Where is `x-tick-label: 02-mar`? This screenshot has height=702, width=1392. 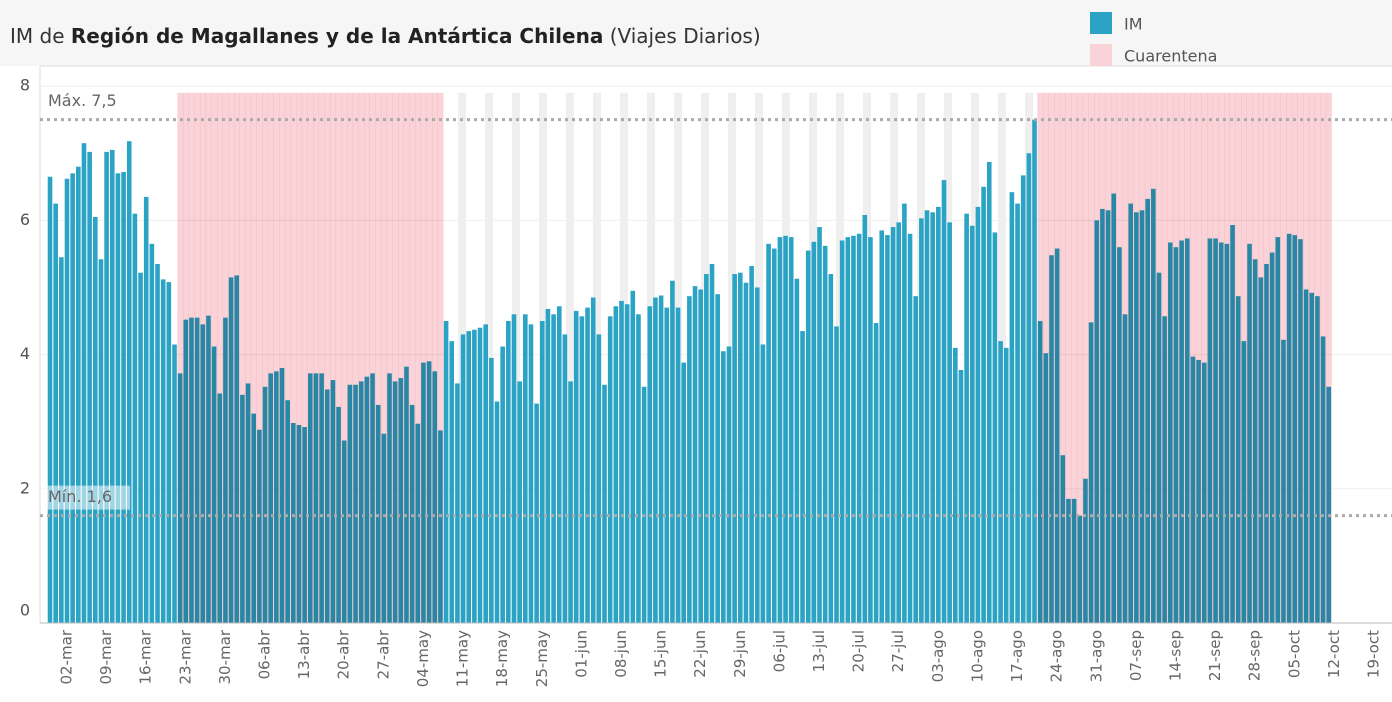
x-tick-label: 02-mar is located at coordinates (67, 656).